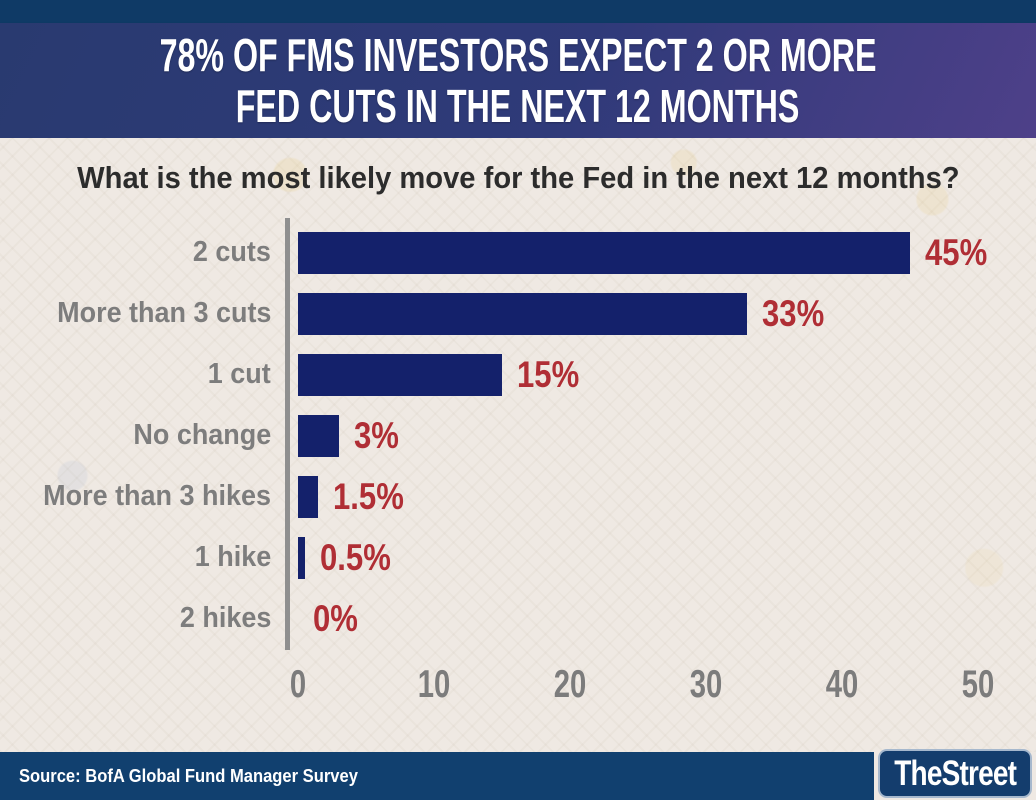 Image resolution: width=1036 pixels, height=800 pixels. Describe the element at coordinates (157, 496) in the screenshot. I see `category-label: More than 3 hikes` at that location.